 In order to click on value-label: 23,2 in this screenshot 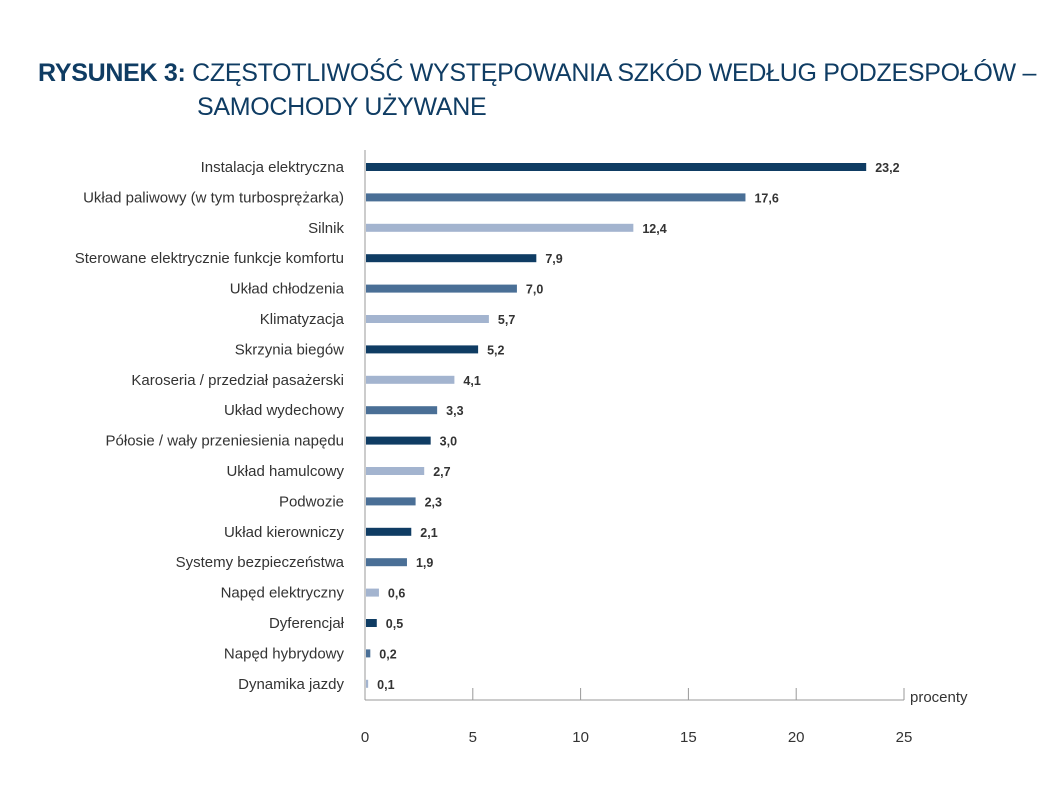, I will do `click(887, 168)`.